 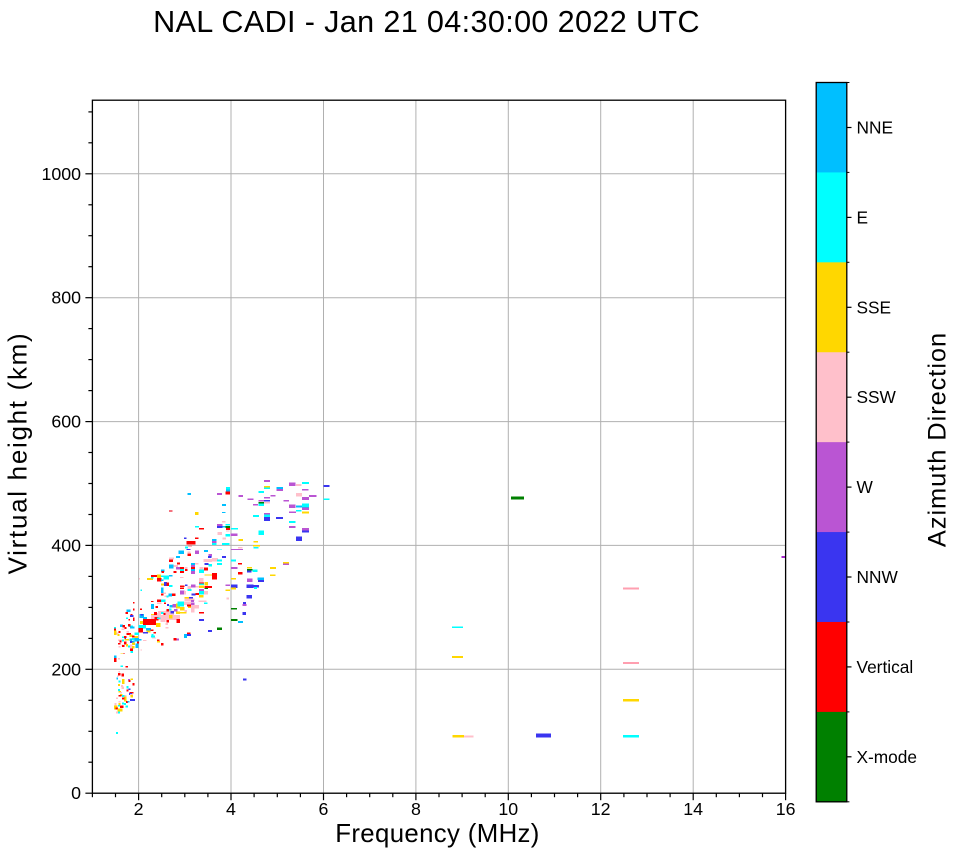 What do you see at coordinates (878, 577) in the screenshot?
I see `svg-text: NNW` at bounding box center [878, 577].